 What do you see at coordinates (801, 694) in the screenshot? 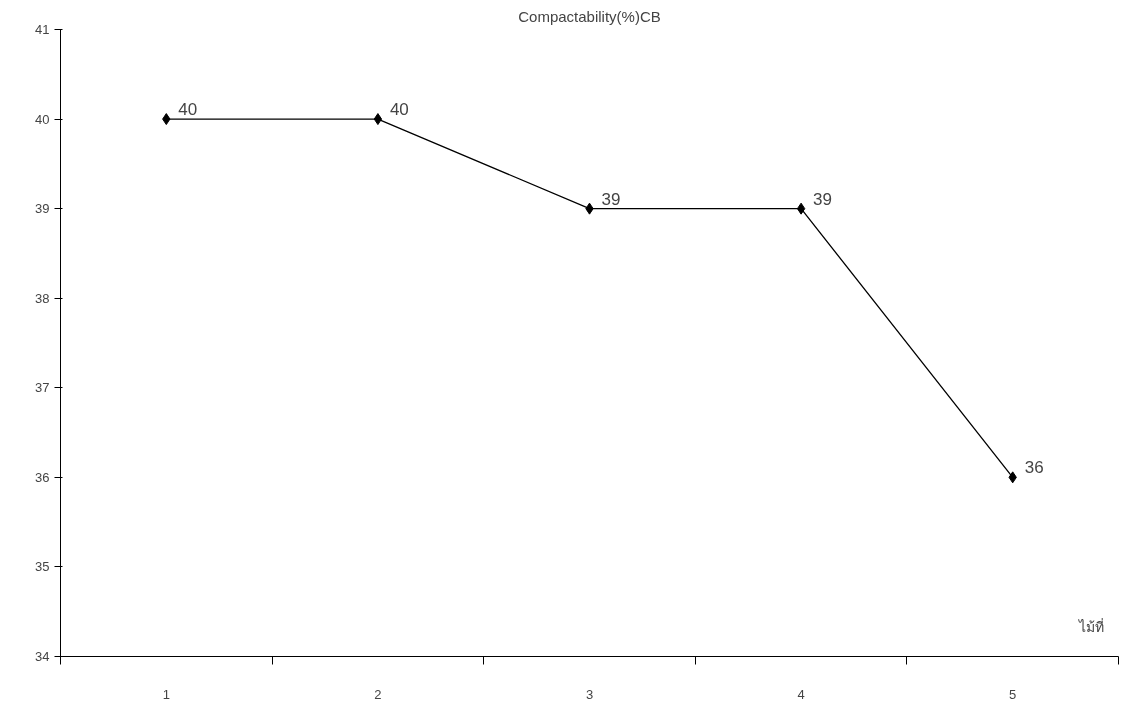
I see `x-tick-label: 4` at bounding box center [801, 694].